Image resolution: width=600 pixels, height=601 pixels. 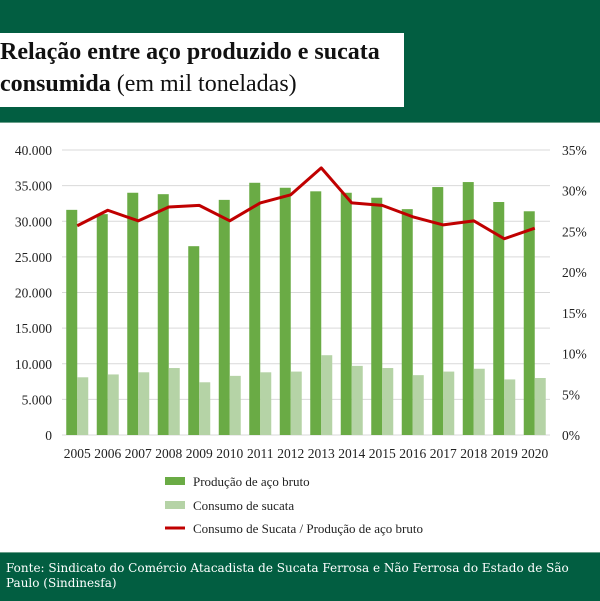 I want to click on x-tick-label: 2009, so click(x=199, y=453).